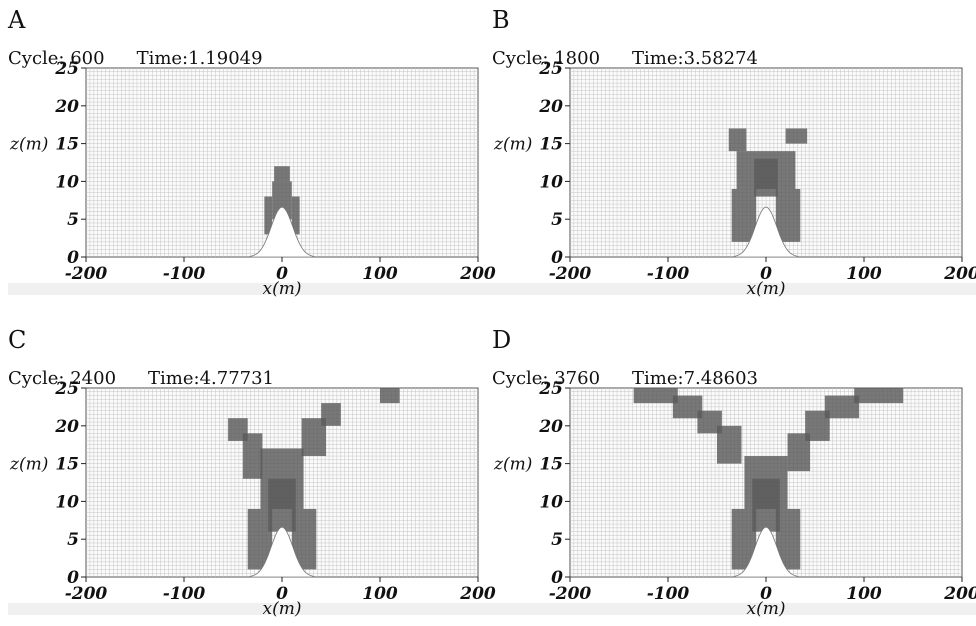  Describe the element at coordinates (56, 58) in the screenshot. I see `cycle-label-a: Cycle: 600` at that location.